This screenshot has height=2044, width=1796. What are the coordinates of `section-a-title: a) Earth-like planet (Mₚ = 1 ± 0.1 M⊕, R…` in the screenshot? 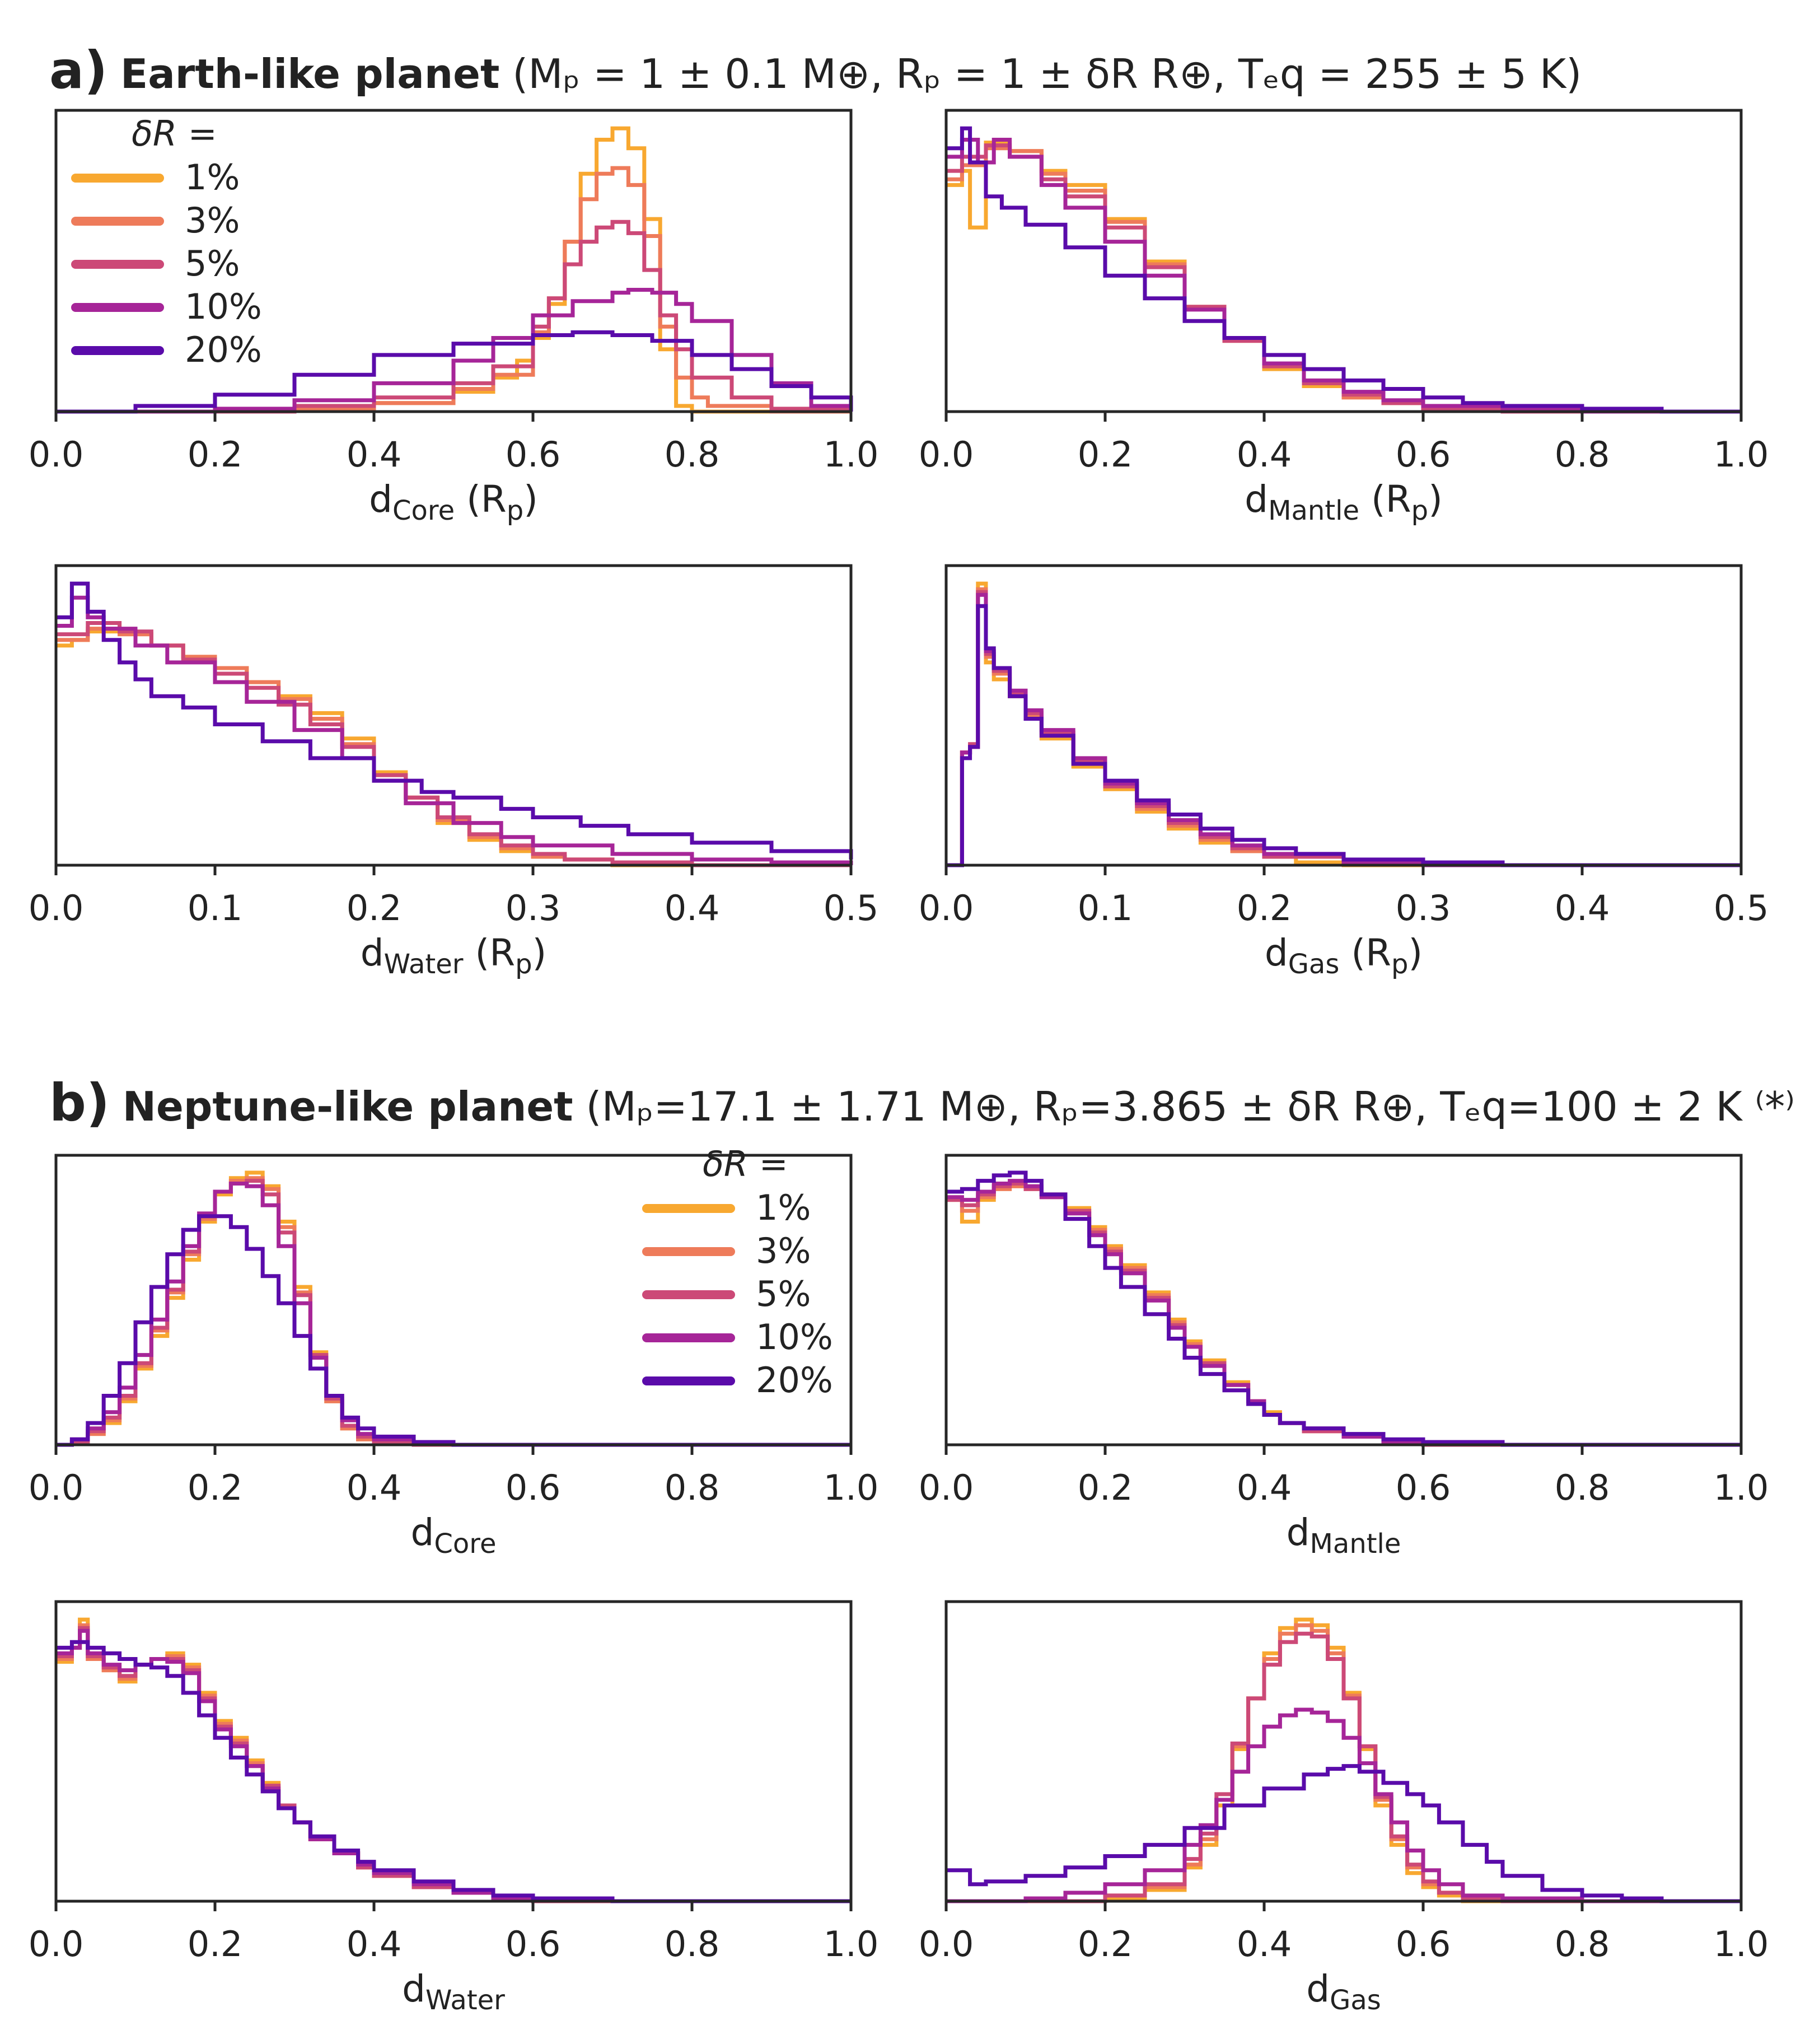 It's located at (816, 70).